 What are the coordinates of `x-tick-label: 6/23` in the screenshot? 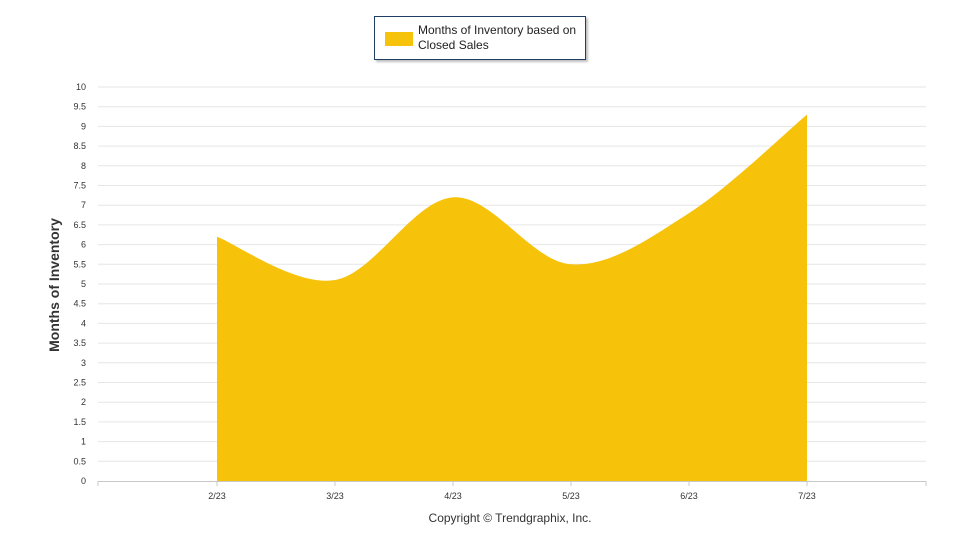 It's located at (689, 496).